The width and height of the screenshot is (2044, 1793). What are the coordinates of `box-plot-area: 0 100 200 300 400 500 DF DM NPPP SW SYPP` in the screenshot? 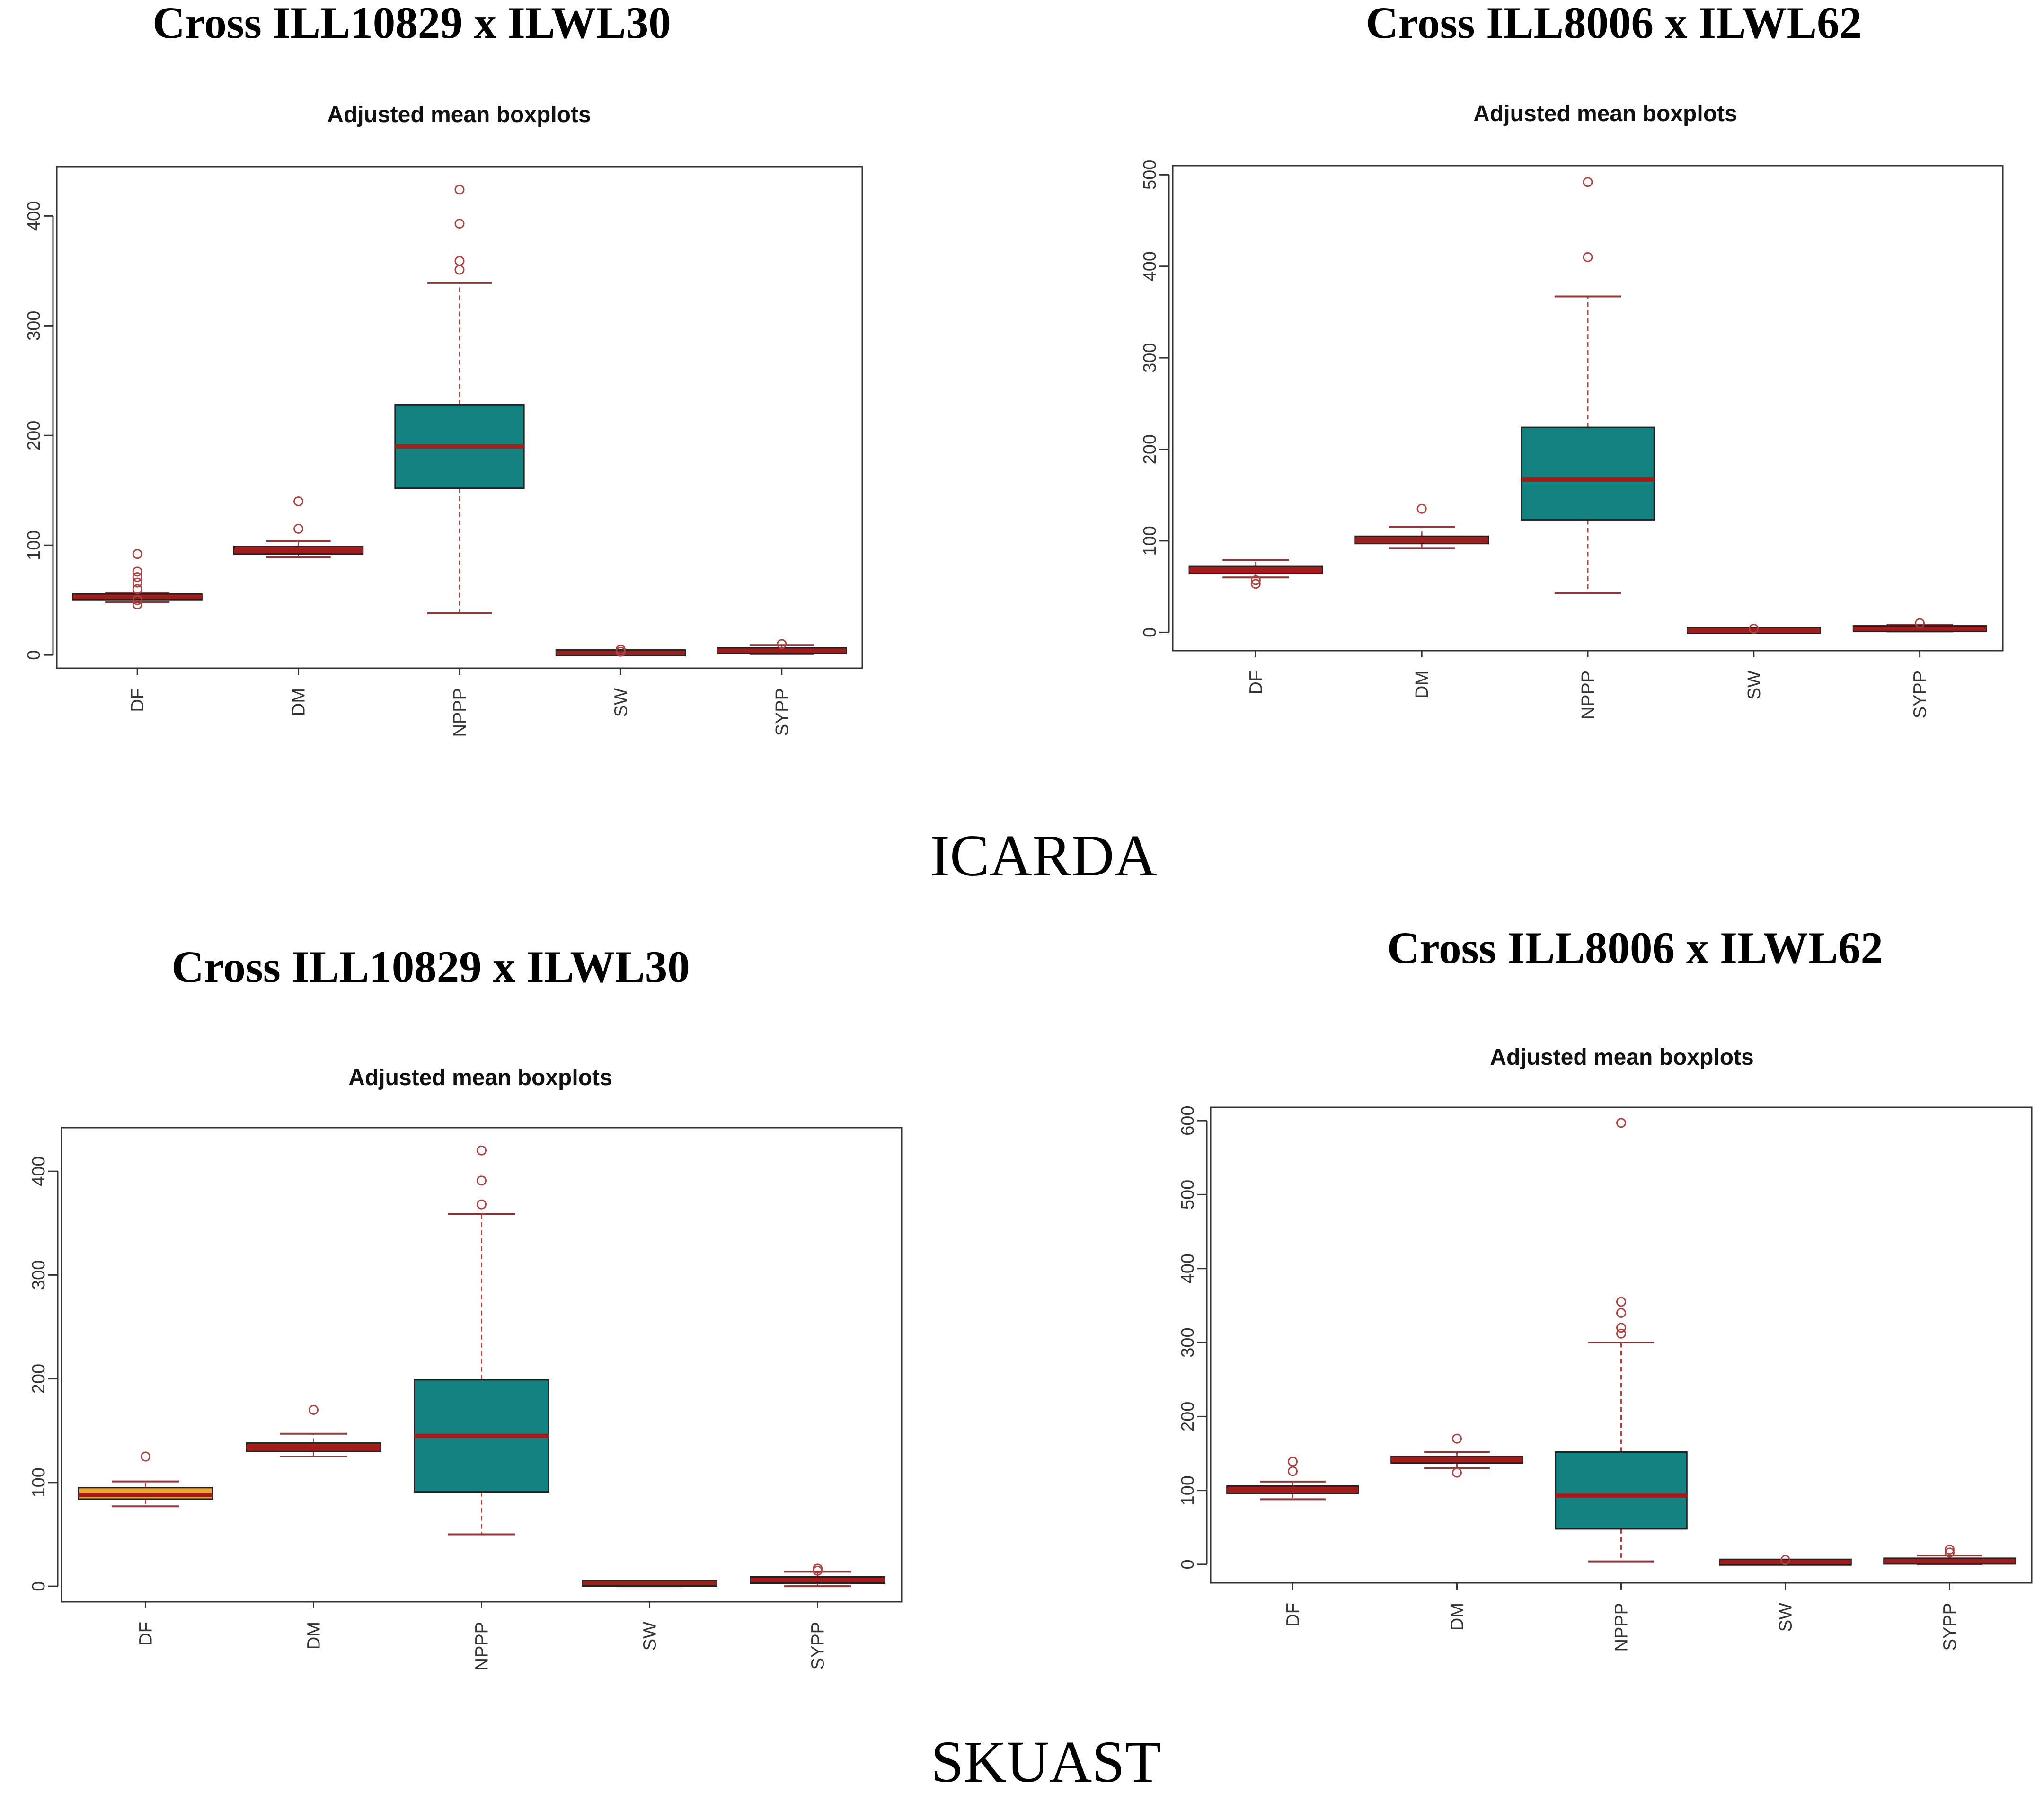 It's located at (1572, 439).